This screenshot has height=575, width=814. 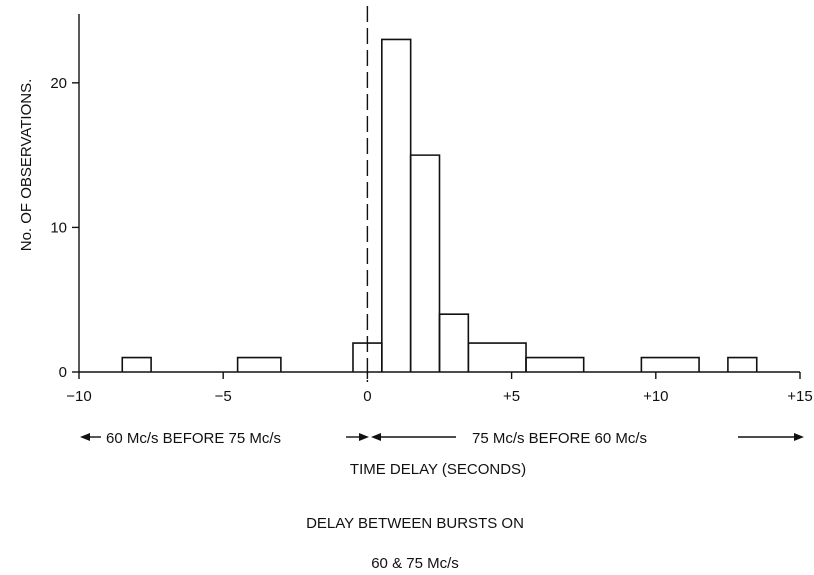 I want to click on left-range-arrowhead-right, so click(x=364, y=437).